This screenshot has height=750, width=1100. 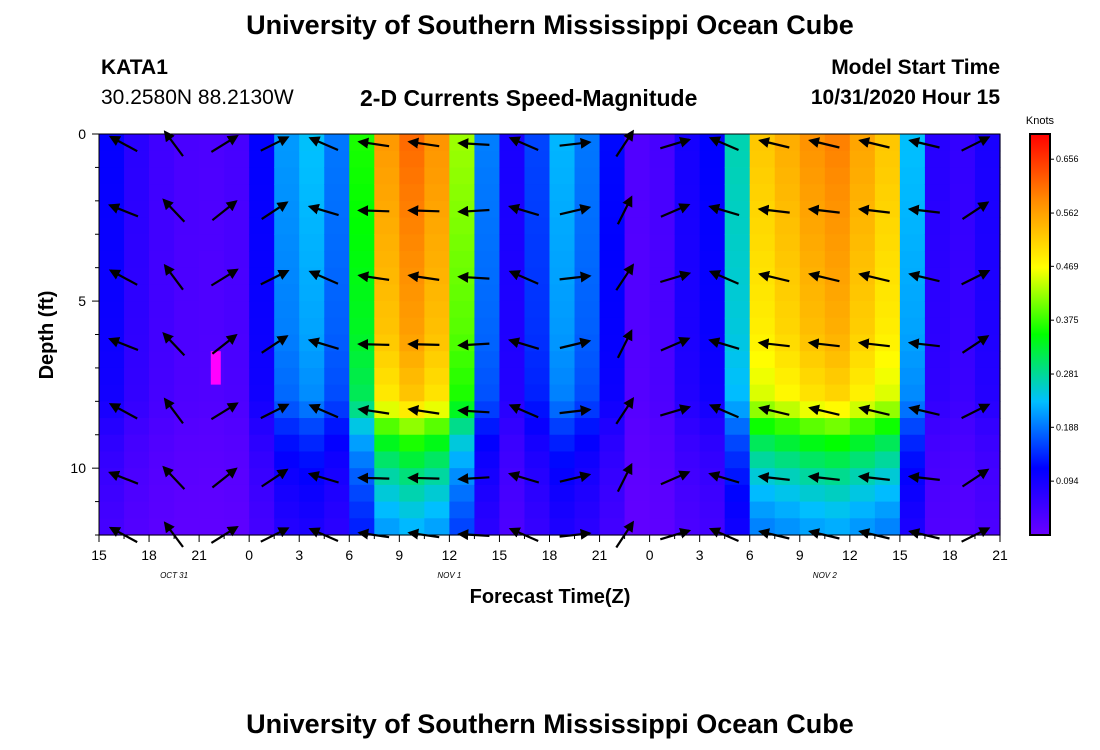 I want to click on colorbar-tick-label: 0.656, so click(x=1067, y=159).